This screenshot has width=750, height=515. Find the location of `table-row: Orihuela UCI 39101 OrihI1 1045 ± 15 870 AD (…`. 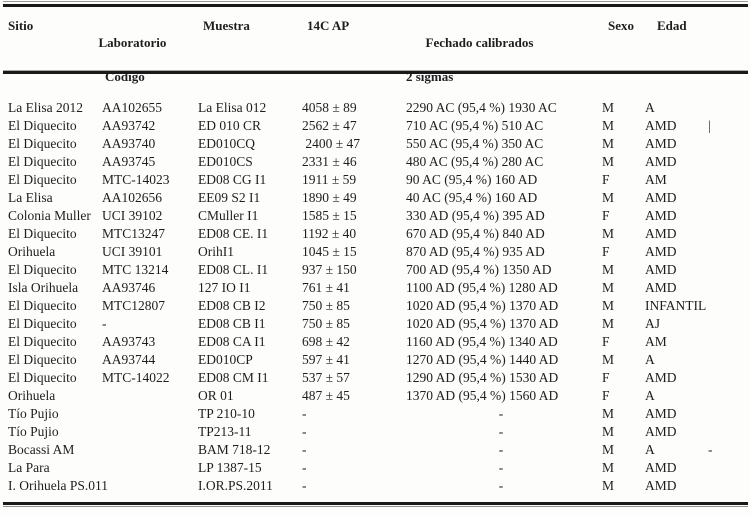

table-row: Orihuela UCI 39101 OrihI1 1045 ± 15 870 AD (… is located at coordinates (379, 252).